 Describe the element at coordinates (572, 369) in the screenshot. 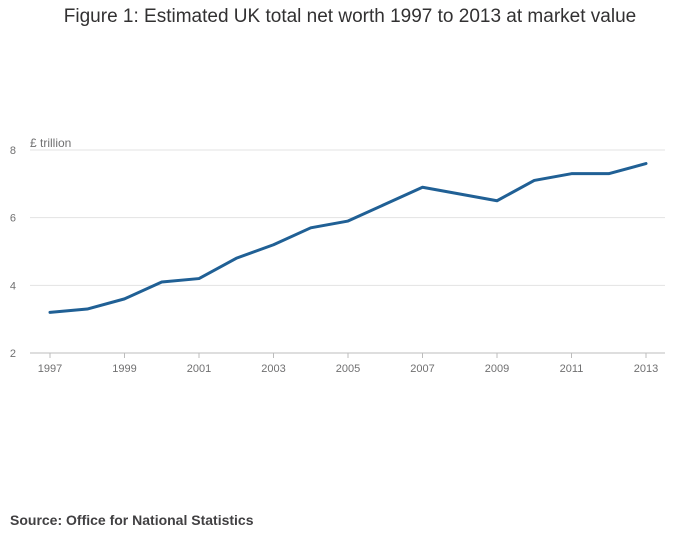

I see `x-tick-label: 2011` at that location.